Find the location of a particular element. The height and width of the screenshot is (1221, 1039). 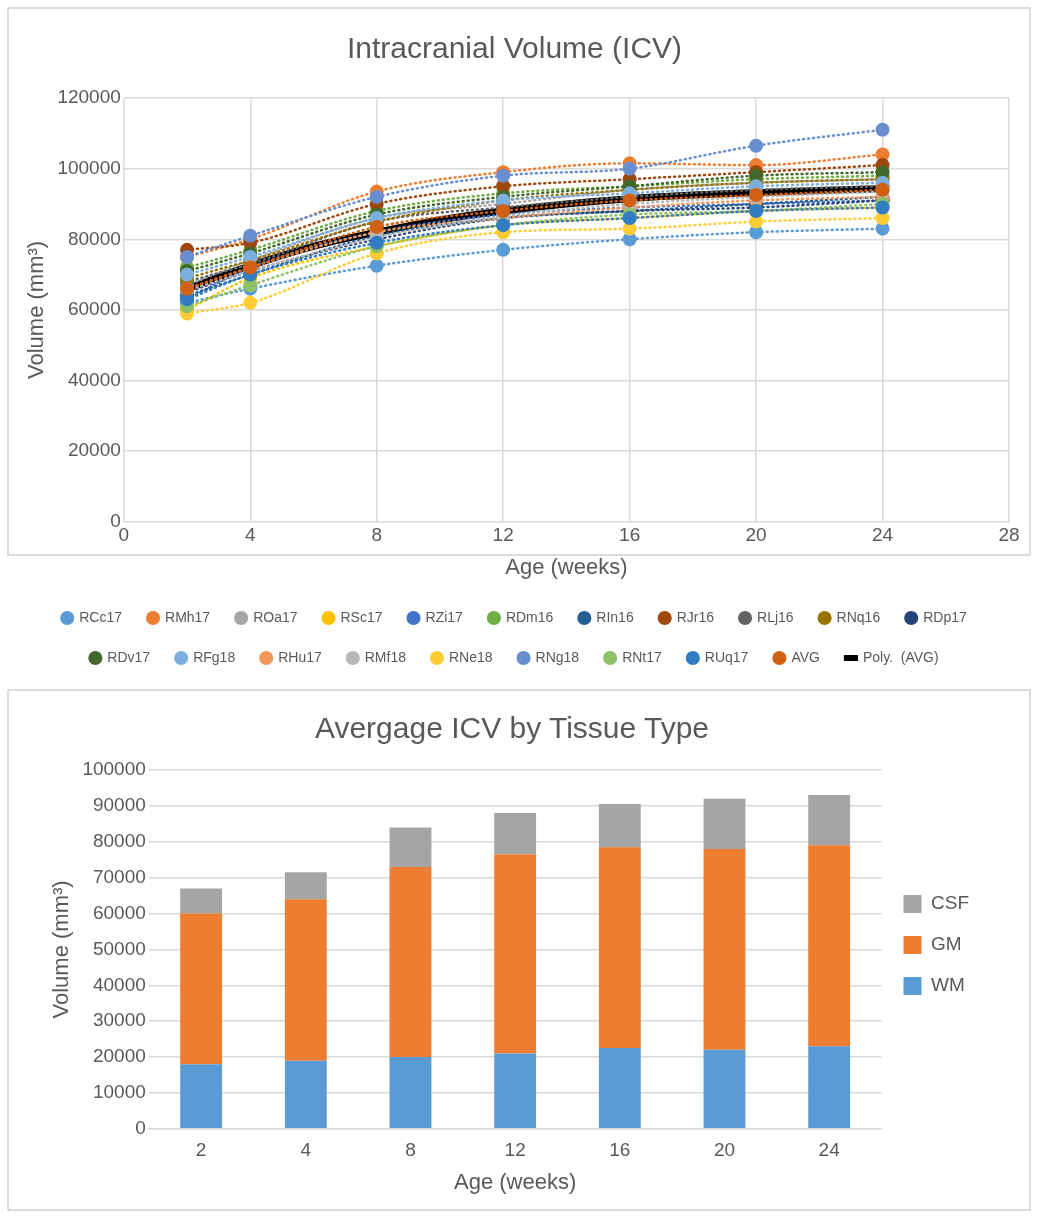

legend-label: RFg18 is located at coordinates (214, 656).